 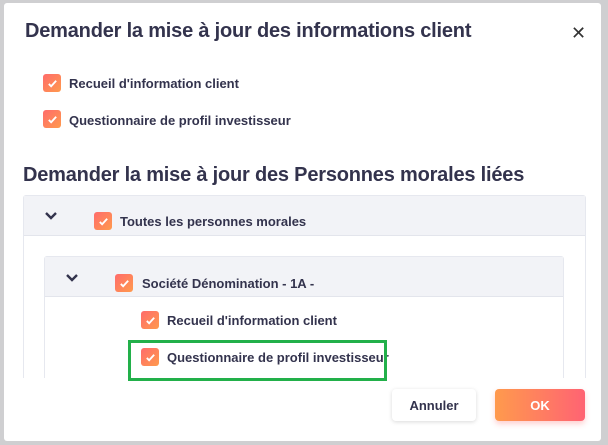 I want to click on checkbox-entity-client-info, so click(x=150, y=320).